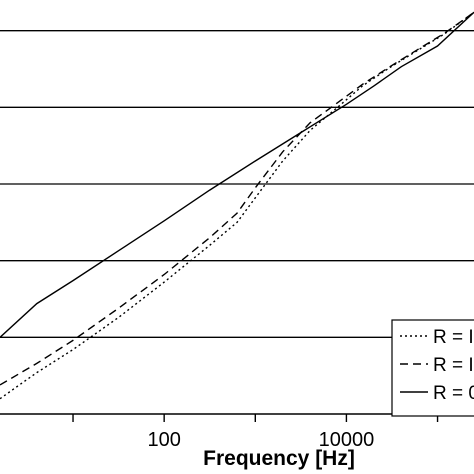 The image size is (474, 474). What do you see at coordinates (432, 368) in the screenshot?
I see `legend: R = I R = I R = 0` at bounding box center [432, 368].